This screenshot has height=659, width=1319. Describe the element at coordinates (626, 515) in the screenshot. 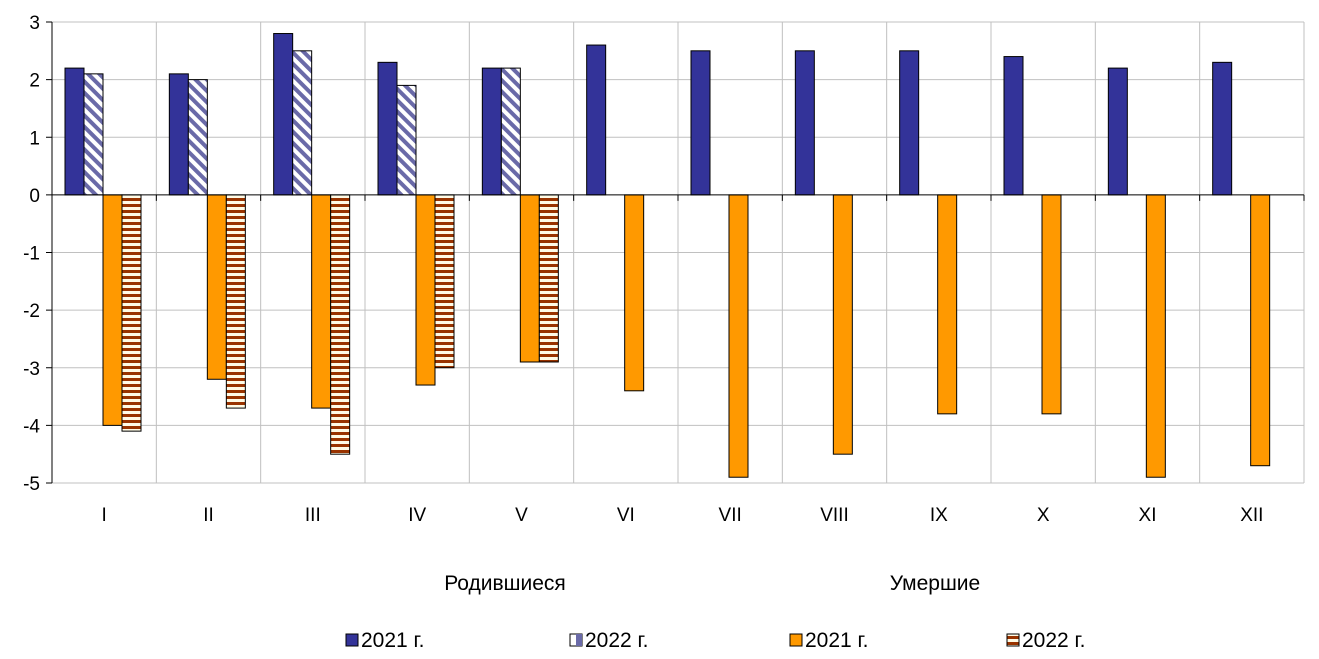

I see `x-tick-label: VI` at that location.